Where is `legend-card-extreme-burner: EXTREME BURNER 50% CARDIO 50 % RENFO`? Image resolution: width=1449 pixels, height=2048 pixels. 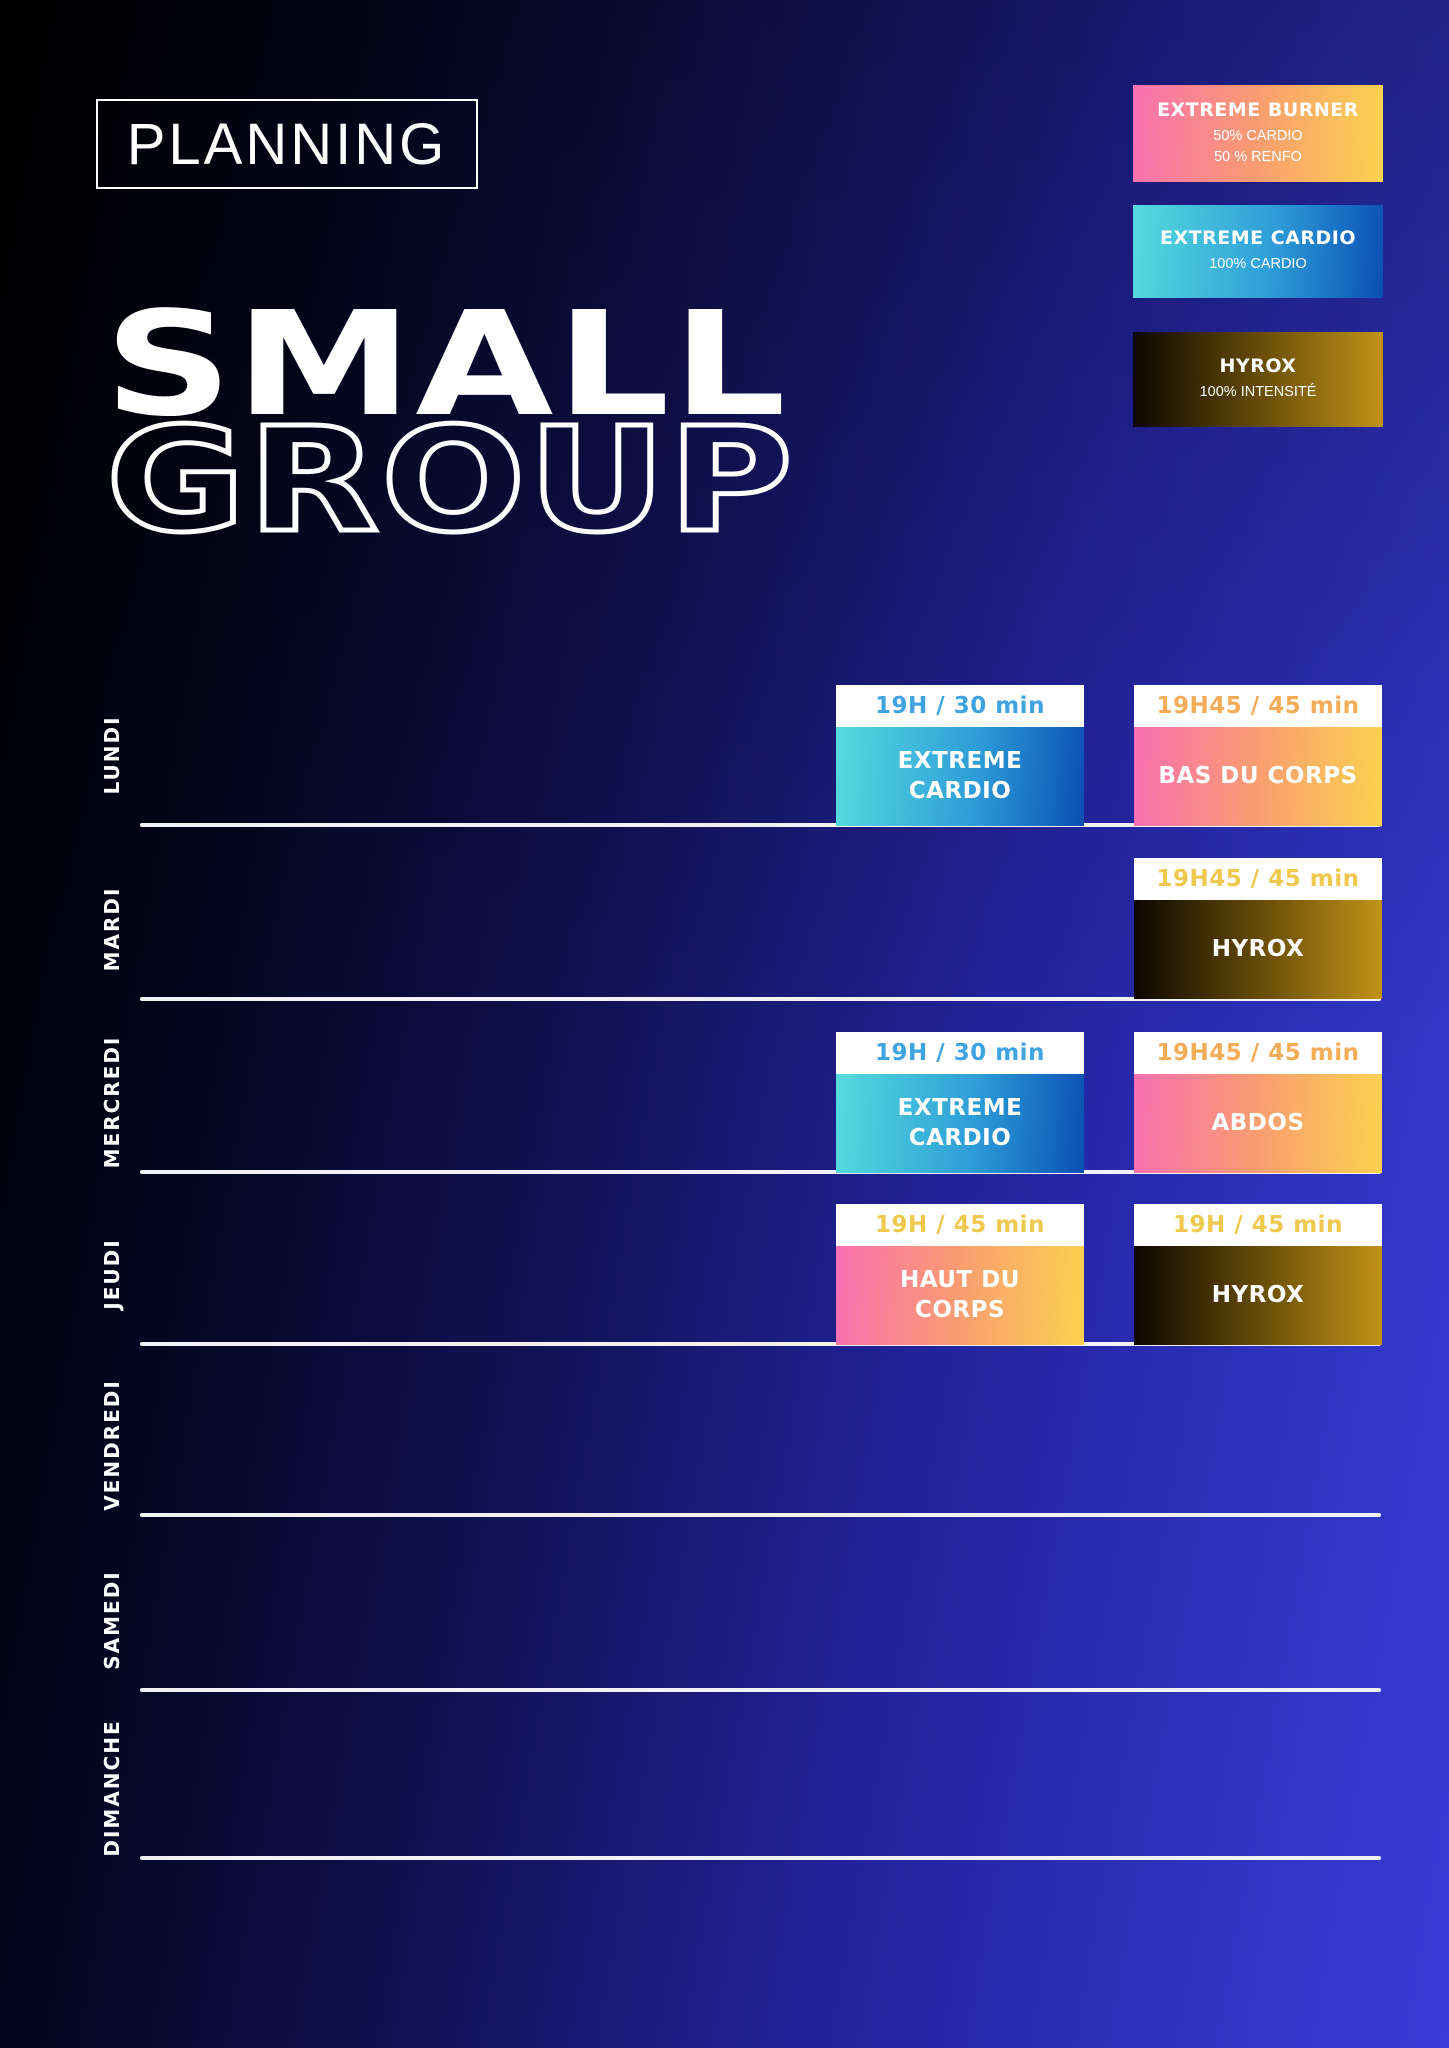
legend-card-extreme-burner: EXTREME BURNER 50% CARDIO 50 % RENFO is located at coordinates (1258, 133).